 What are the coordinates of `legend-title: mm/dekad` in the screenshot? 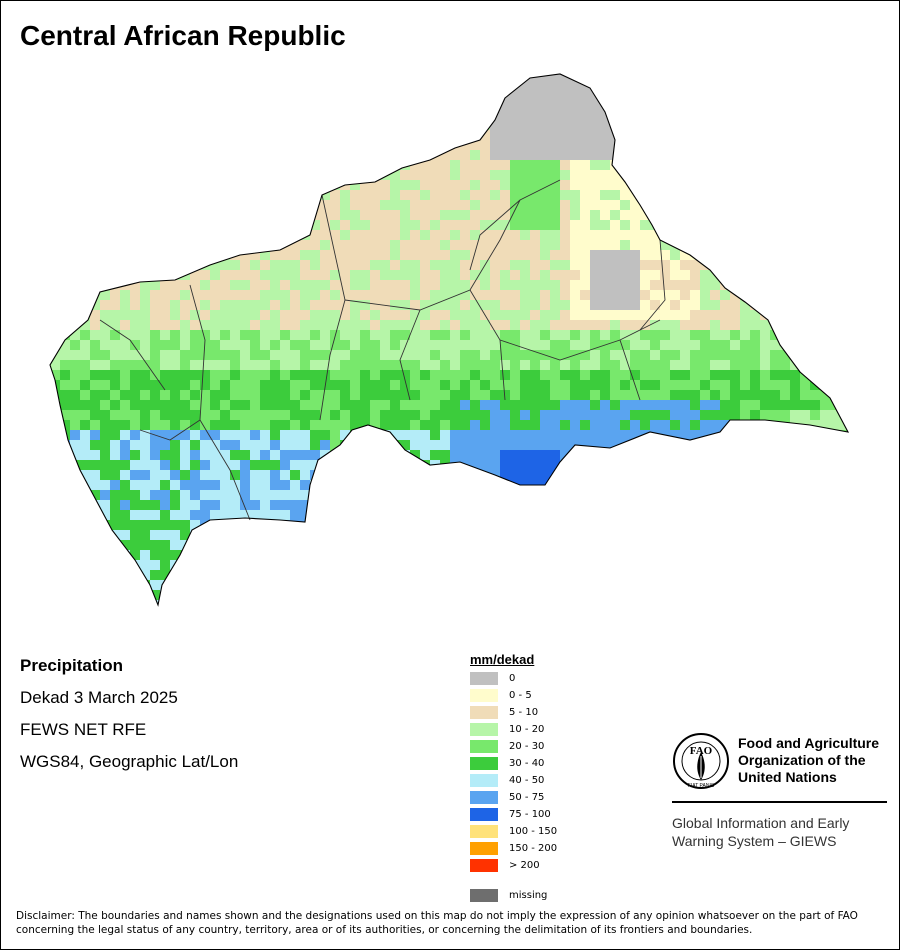 It's located at (502, 659).